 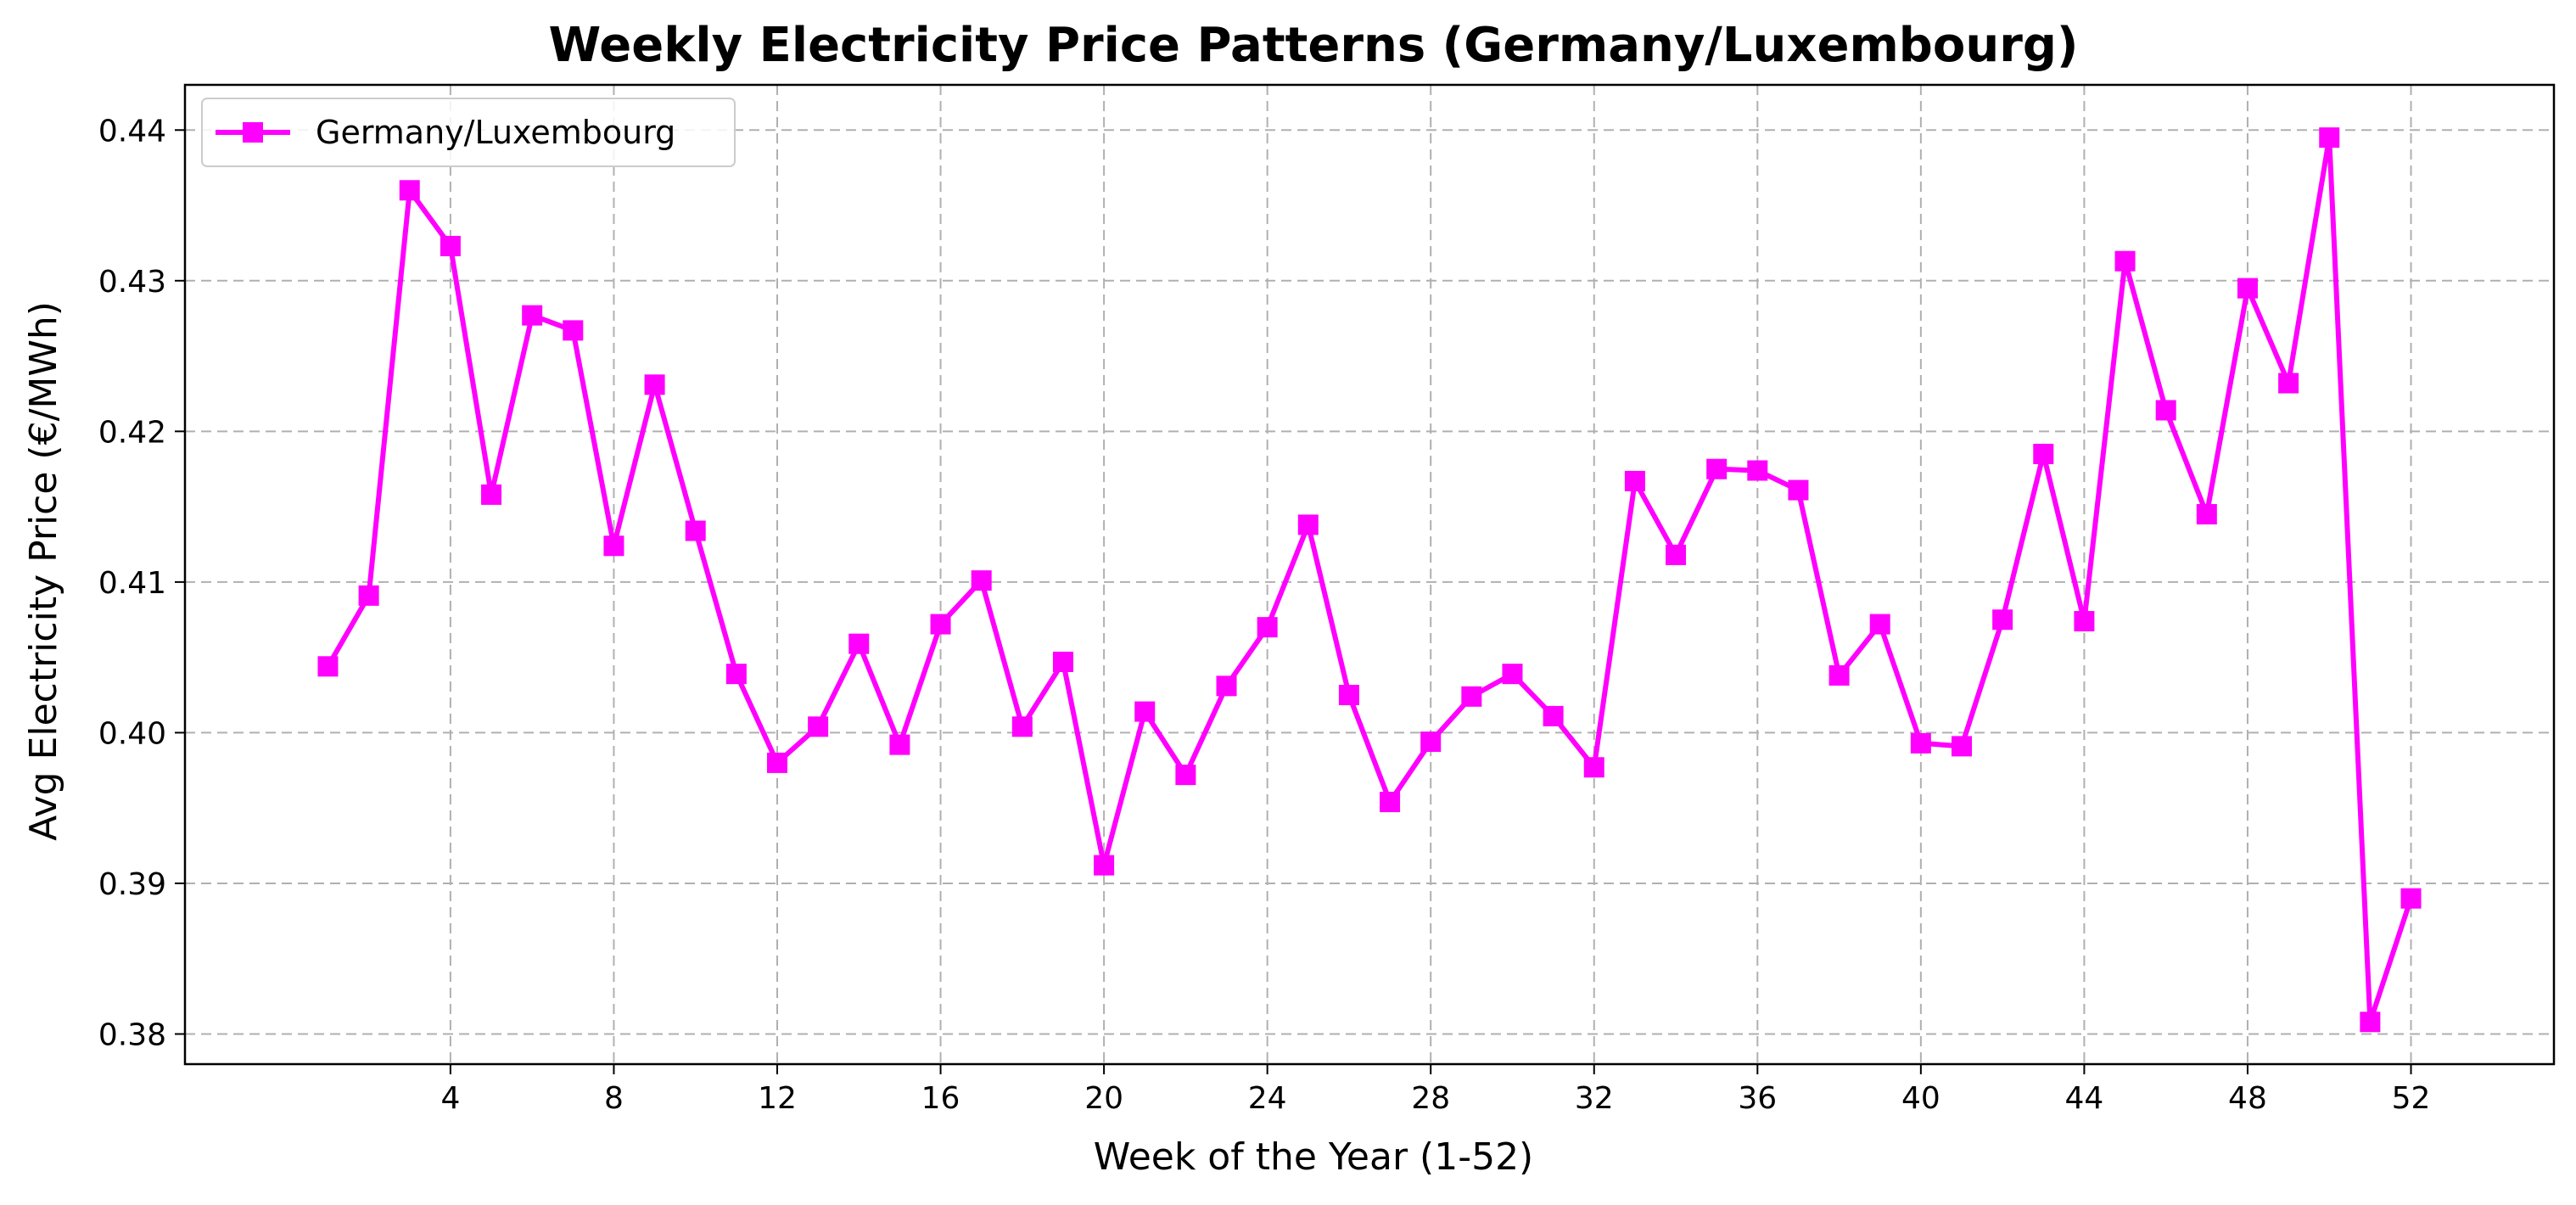 What do you see at coordinates (132, 1034) in the screenshot?
I see `y-tick-label: 0.38` at bounding box center [132, 1034].